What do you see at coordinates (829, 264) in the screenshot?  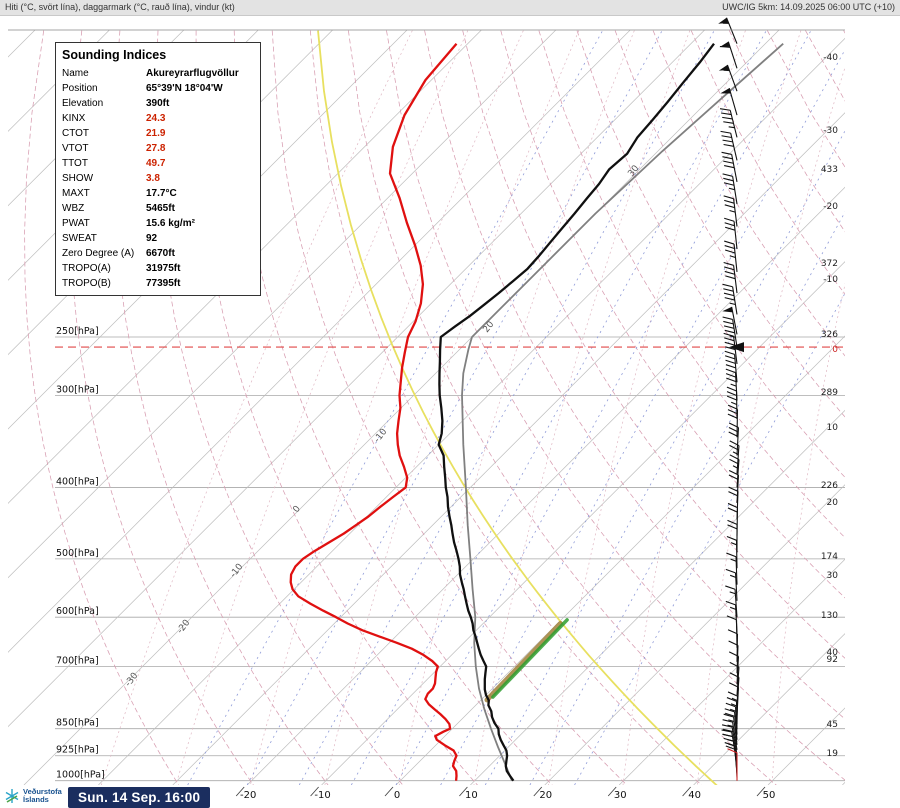 I see `height-label: 372` at bounding box center [829, 264].